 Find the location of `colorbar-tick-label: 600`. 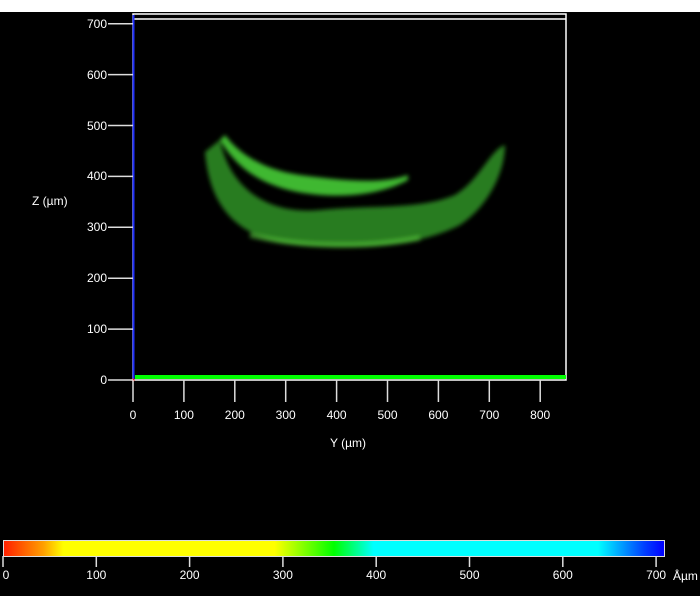

colorbar-tick-label: 600 is located at coordinates (562, 575).